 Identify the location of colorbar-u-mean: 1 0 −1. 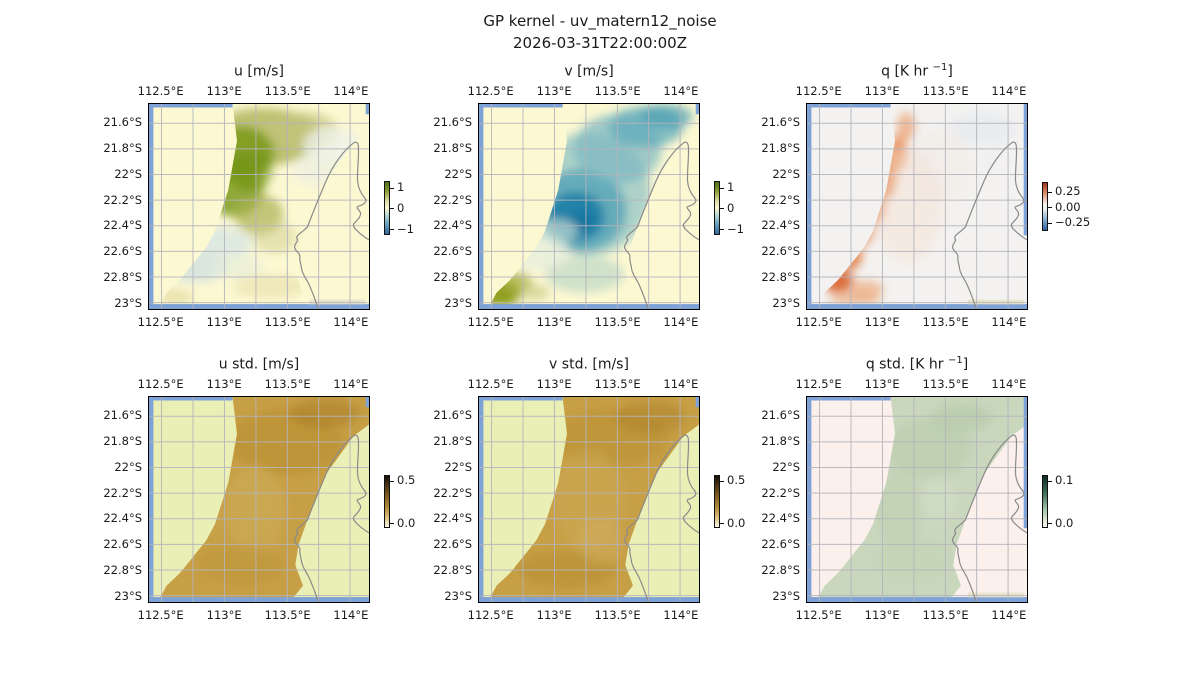
(399, 208).